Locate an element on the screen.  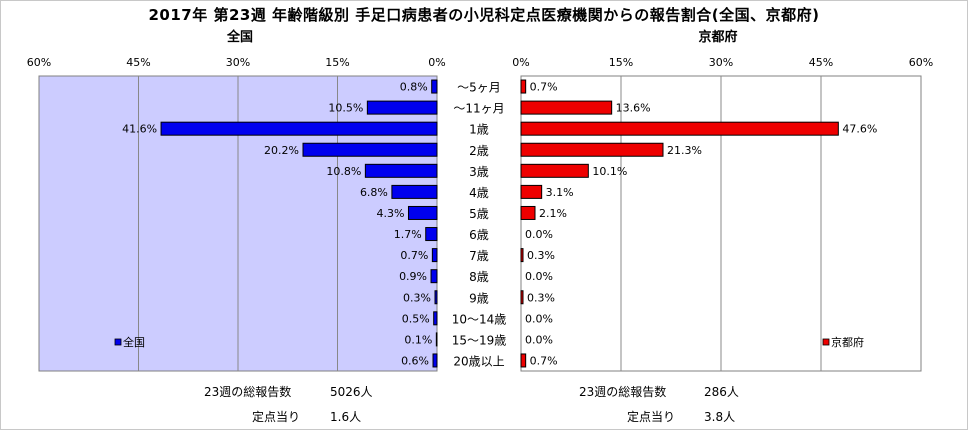
age-category-label: 20歳以上 is located at coordinates (478, 361).